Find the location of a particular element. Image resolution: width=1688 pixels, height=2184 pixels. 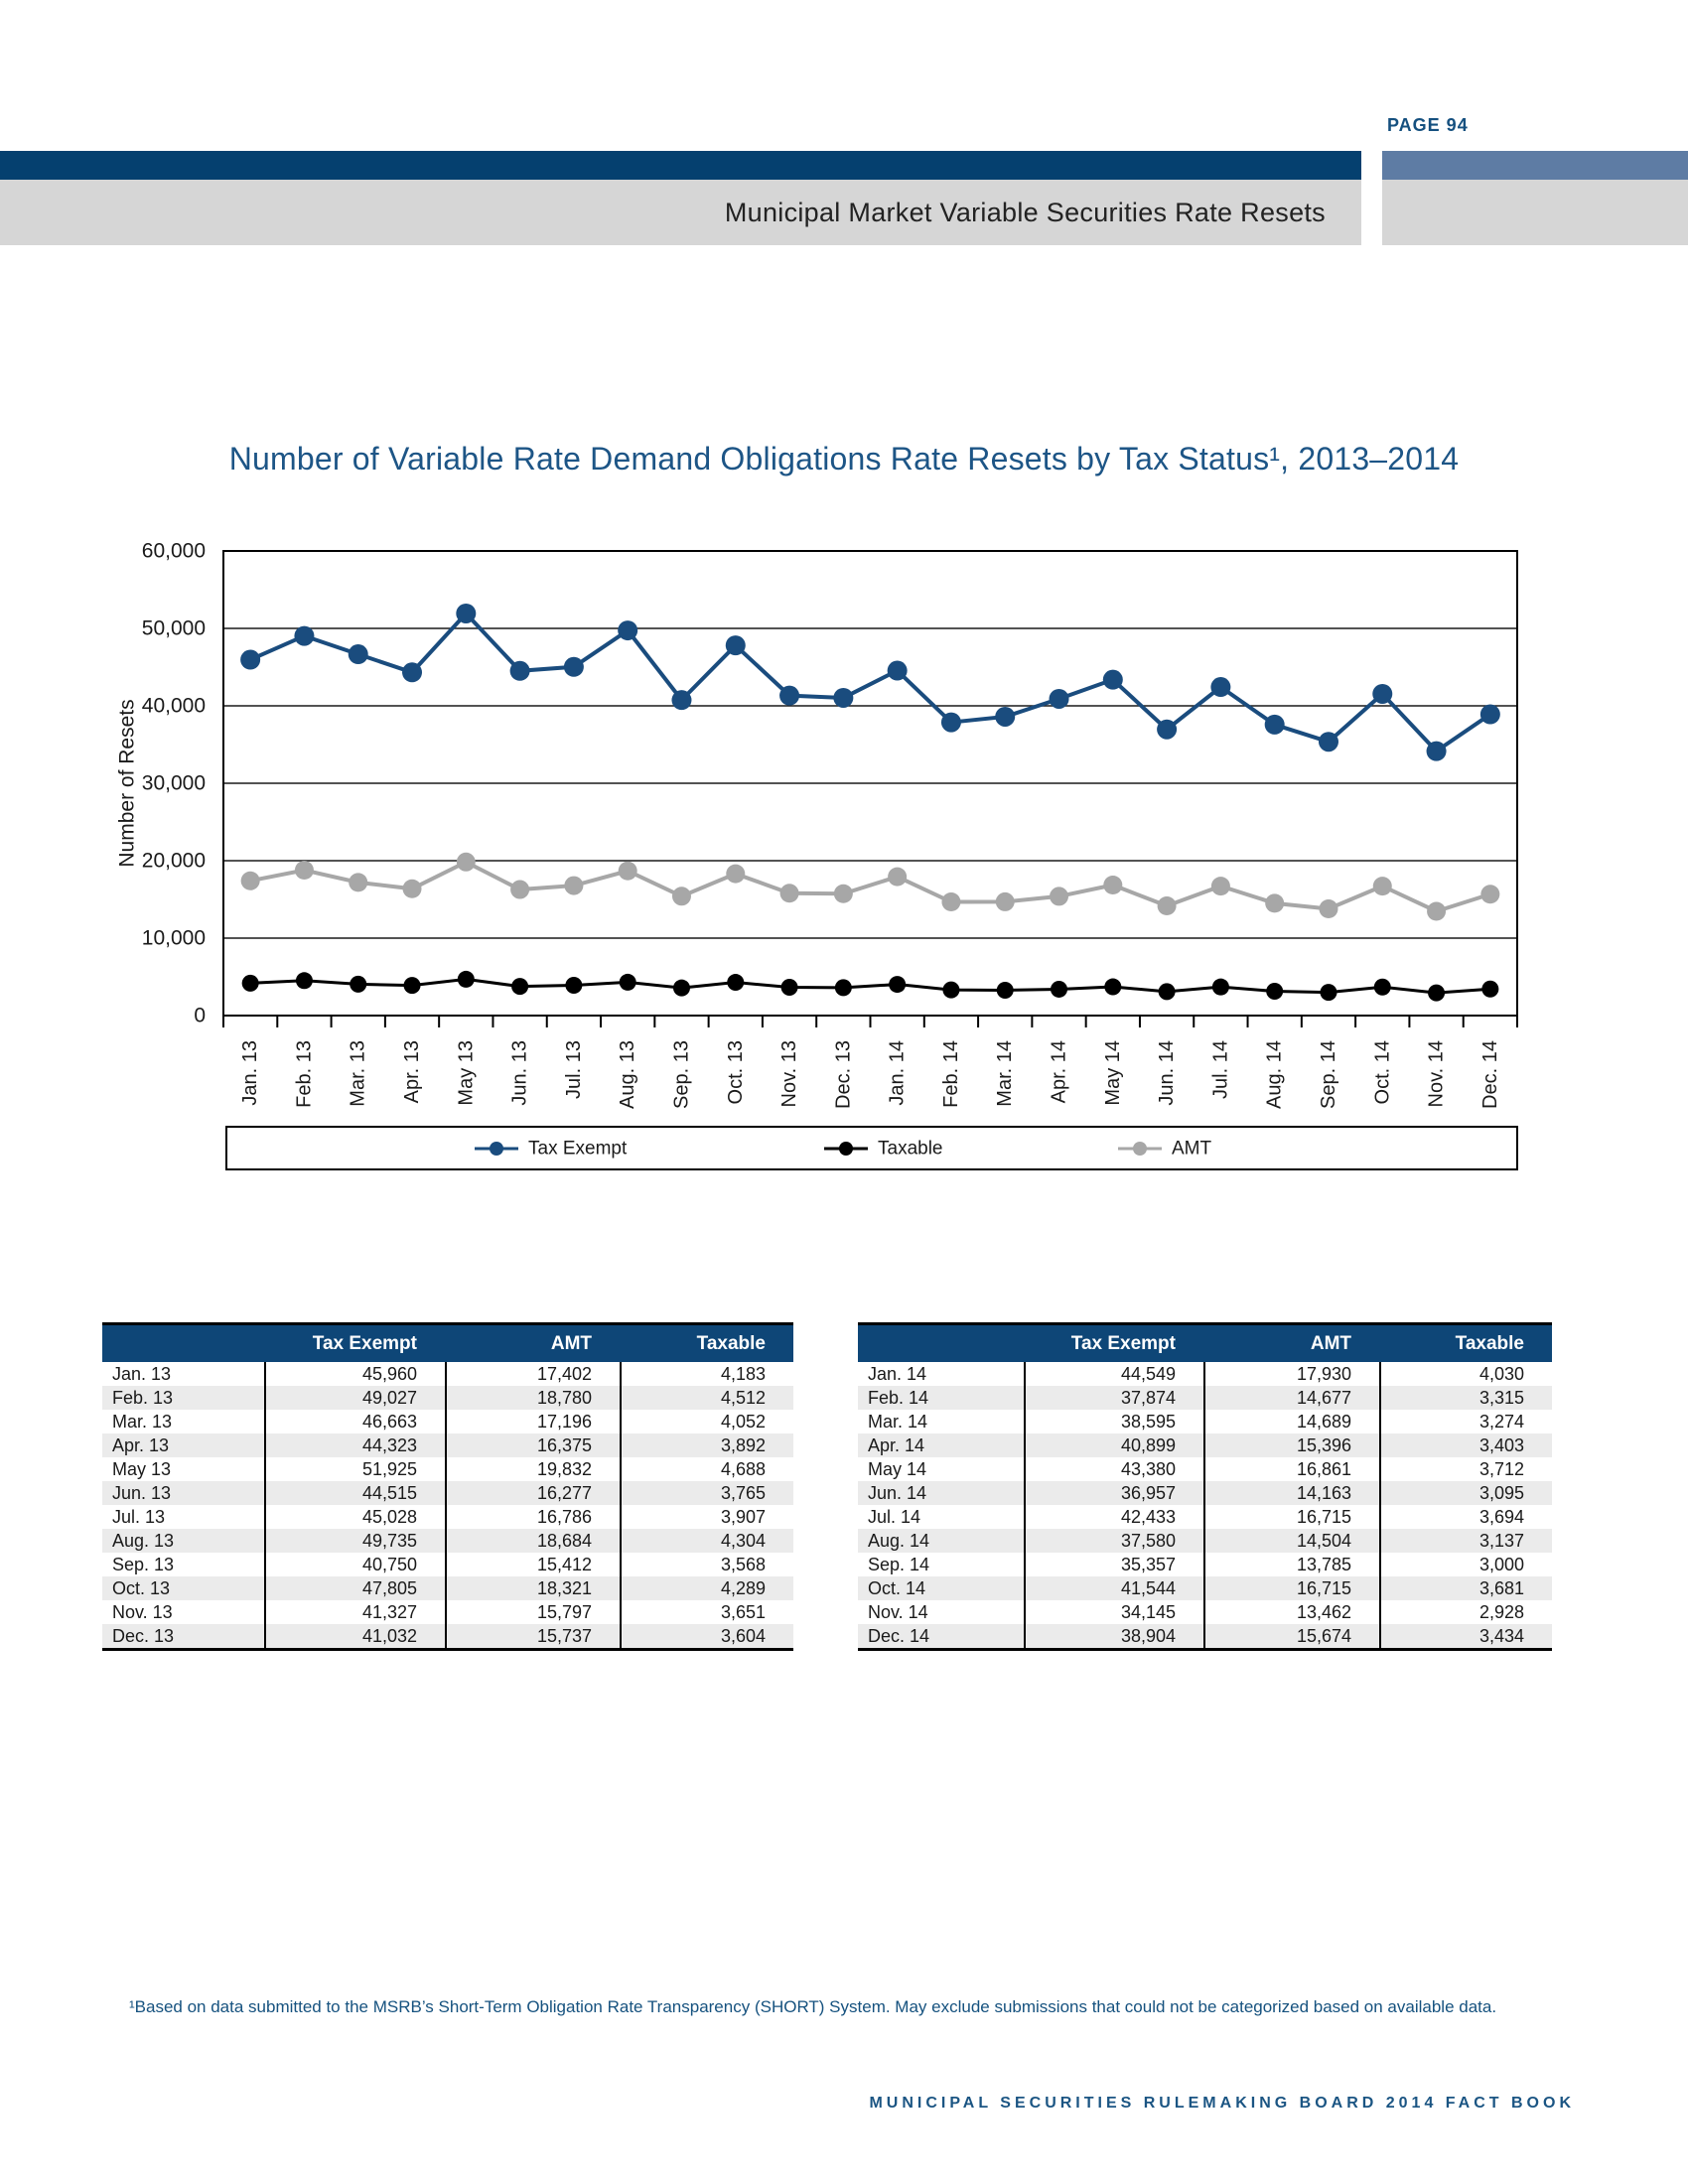

cell-value: 36,957 is located at coordinates (1113, 1493).